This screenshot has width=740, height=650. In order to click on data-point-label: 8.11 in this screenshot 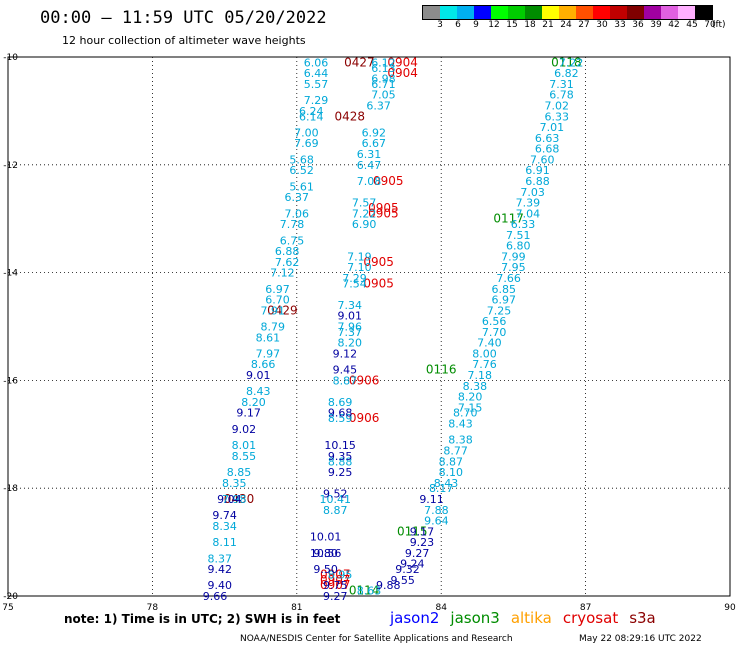, I will do `click(224, 542)`.